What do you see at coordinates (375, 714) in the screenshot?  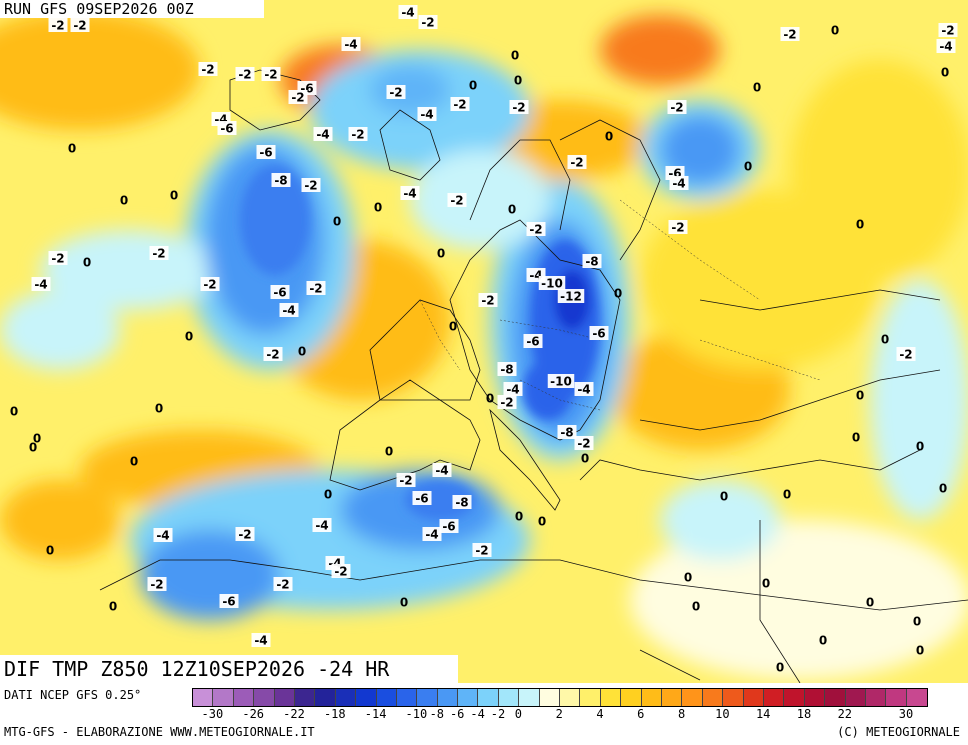 I see `scale-tick-label: -14` at bounding box center [375, 714].